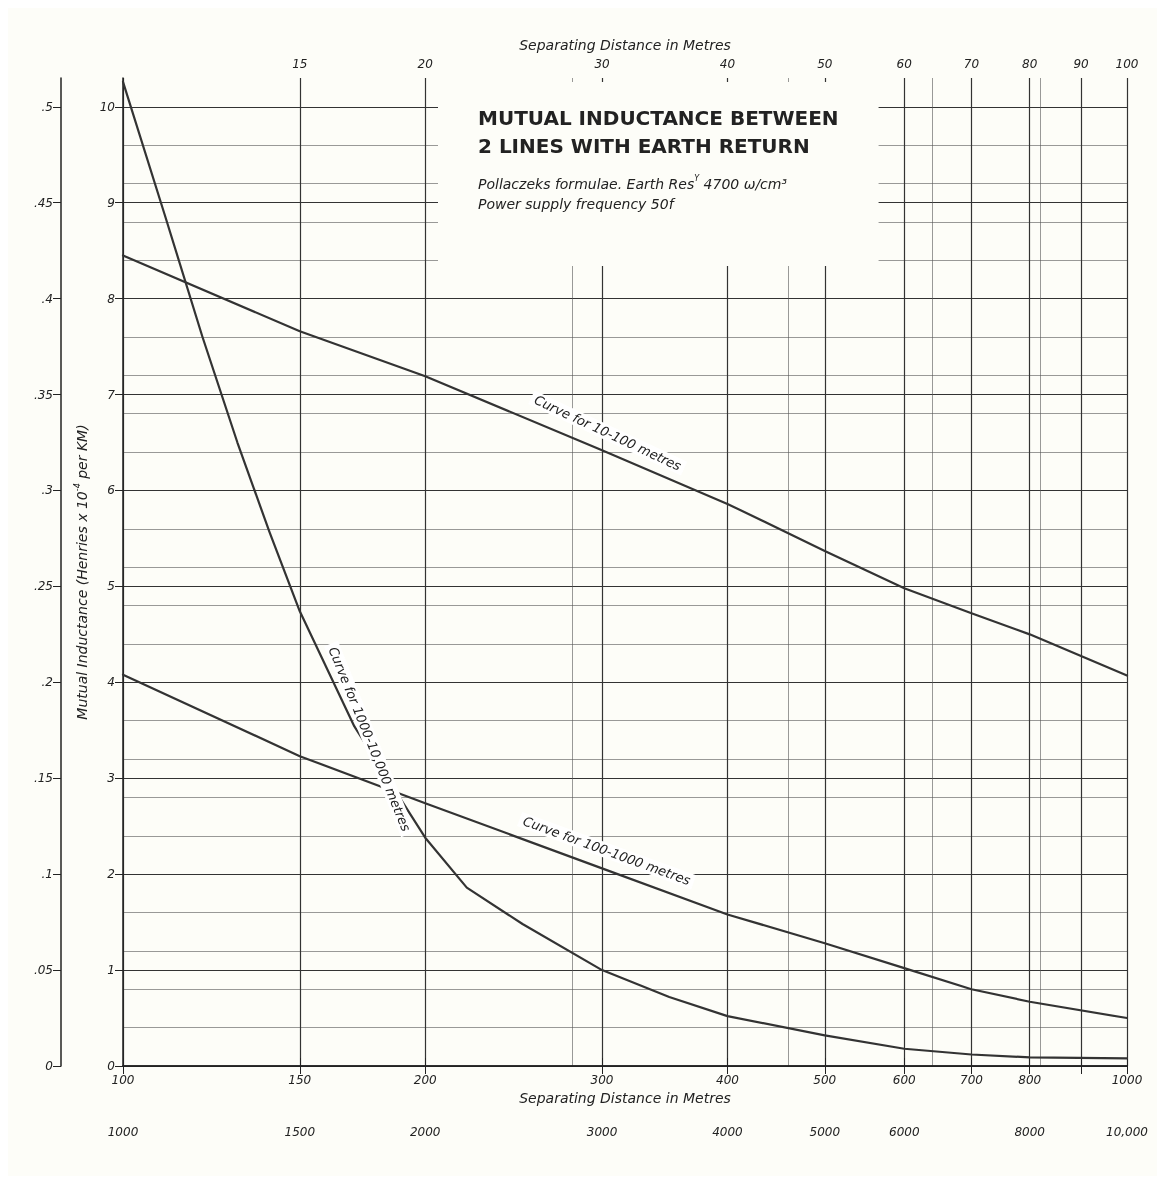 The image size is (1165, 1184). Describe the element at coordinates (107, 106) in the screenshot. I see `y-tick-label: 10` at that location.